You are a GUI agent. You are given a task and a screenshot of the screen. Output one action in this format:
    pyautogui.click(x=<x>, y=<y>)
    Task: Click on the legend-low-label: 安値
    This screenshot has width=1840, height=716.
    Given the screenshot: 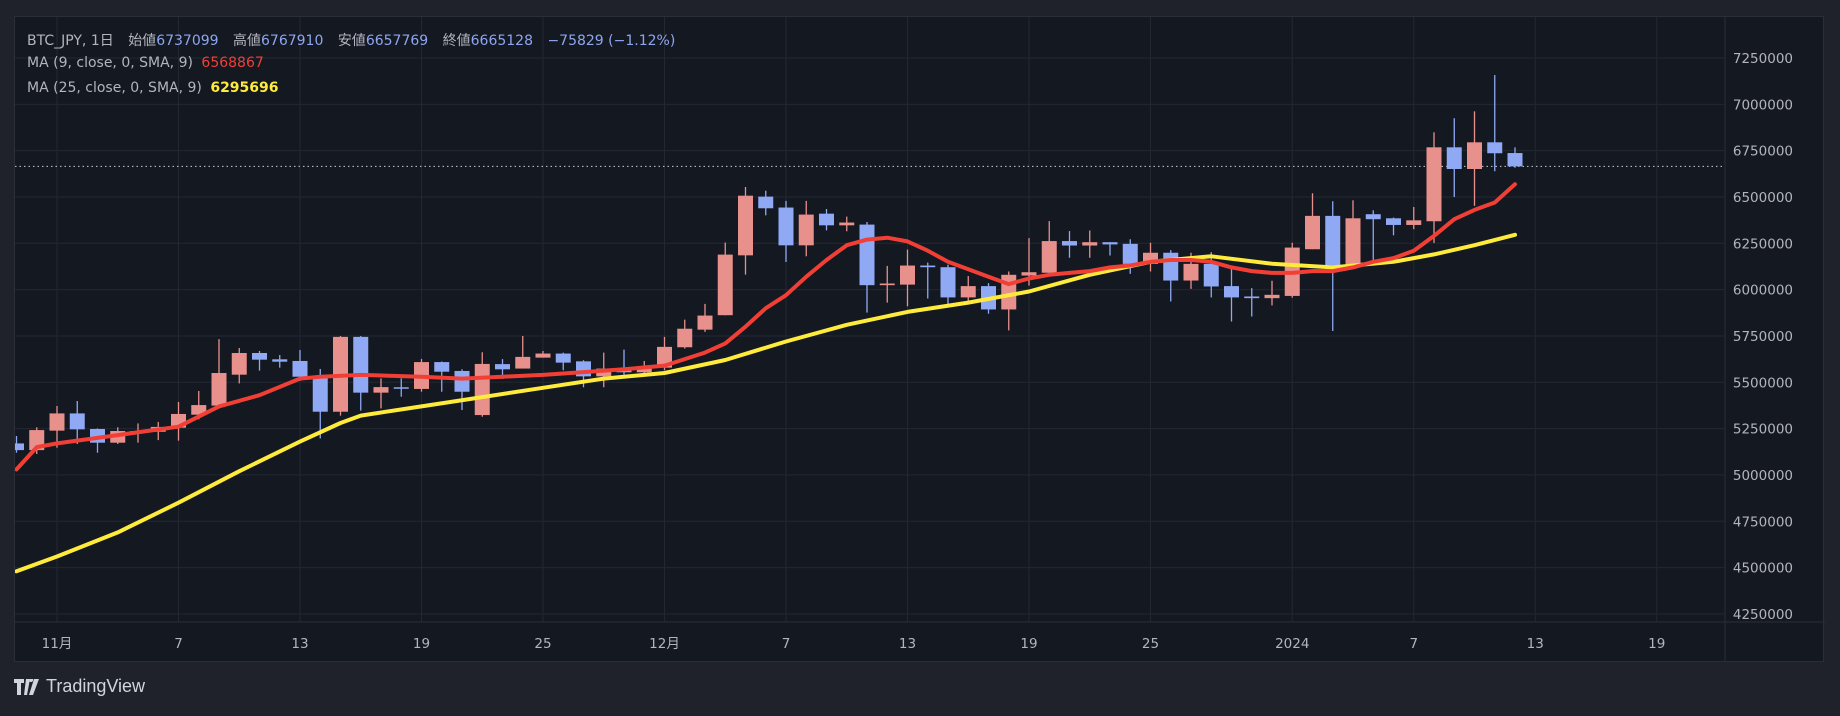 What is the action you would take?
    pyautogui.click(x=351, y=41)
    